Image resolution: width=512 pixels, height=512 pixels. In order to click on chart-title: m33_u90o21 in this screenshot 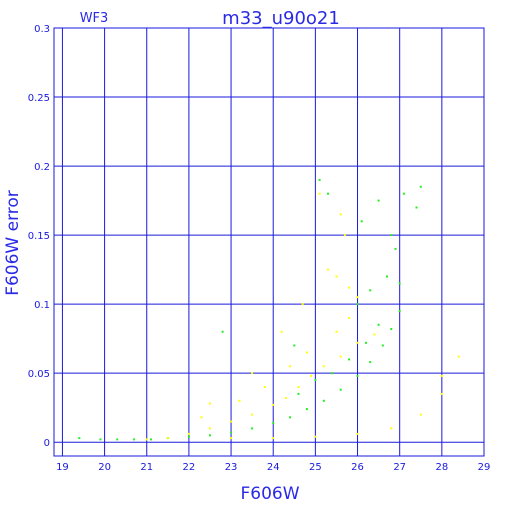, I will do `click(281, 18)`.